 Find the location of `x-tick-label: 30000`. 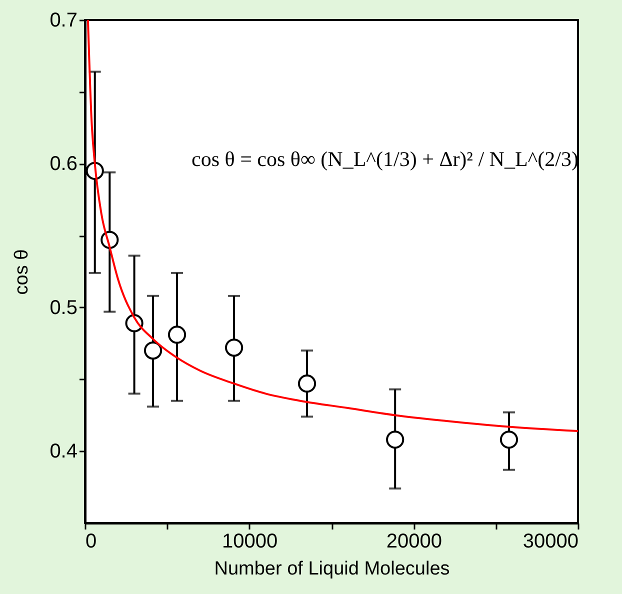

x-tick-label: 30000 is located at coordinates (550, 541).